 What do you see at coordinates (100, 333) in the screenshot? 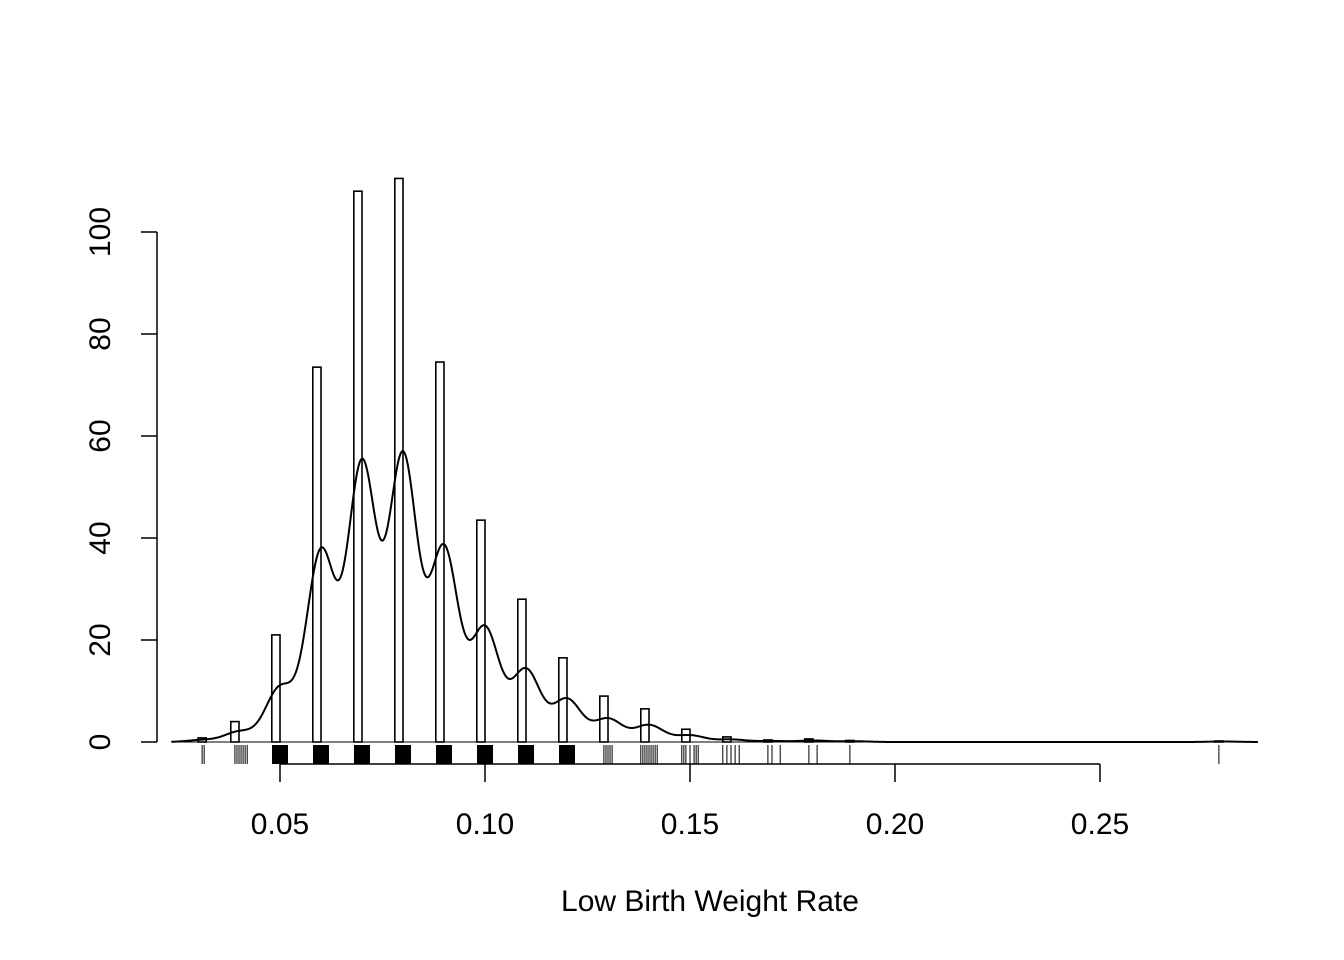
I see `y-tick-label: 80` at bounding box center [100, 333].